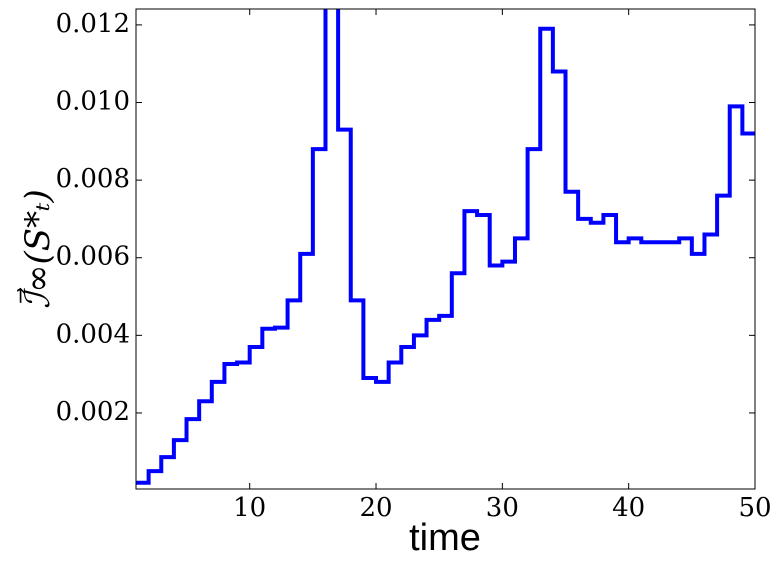 The width and height of the screenshot is (781, 562). Describe the element at coordinates (502, 508) in the screenshot. I see `x-tick-label: 30` at that location.